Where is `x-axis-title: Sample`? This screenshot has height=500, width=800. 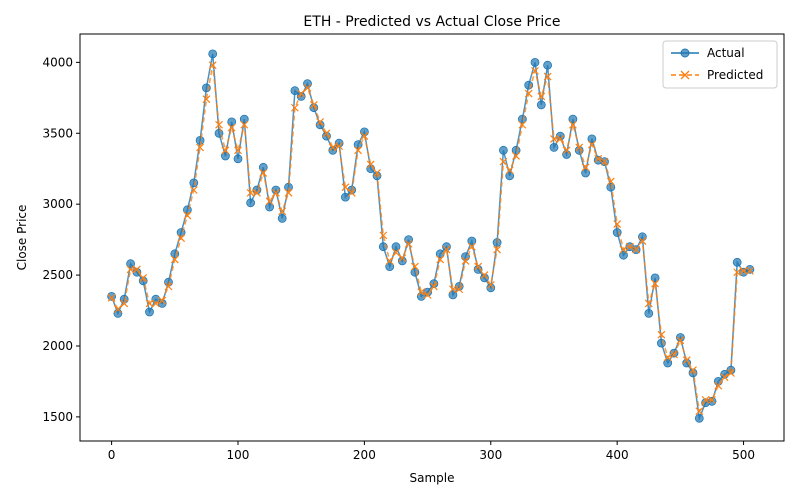 x-axis-title: Sample is located at coordinates (432, 478).